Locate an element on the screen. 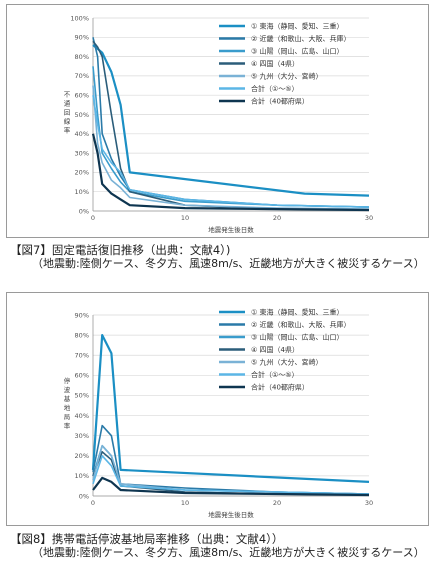  y-axis-label-char: 局 is located at coordinates (67, 417).